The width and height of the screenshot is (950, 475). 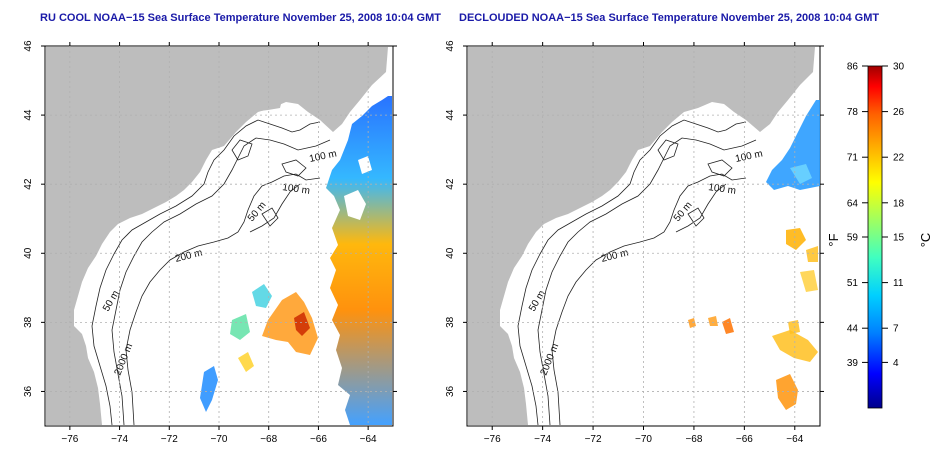 I want to click on colorbar-c-tick-label: 11, so click(x=898, y=283).